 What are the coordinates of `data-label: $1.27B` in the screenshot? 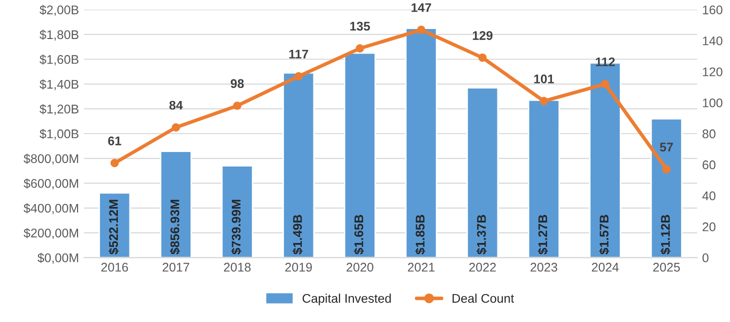 It's located at (543, 234).